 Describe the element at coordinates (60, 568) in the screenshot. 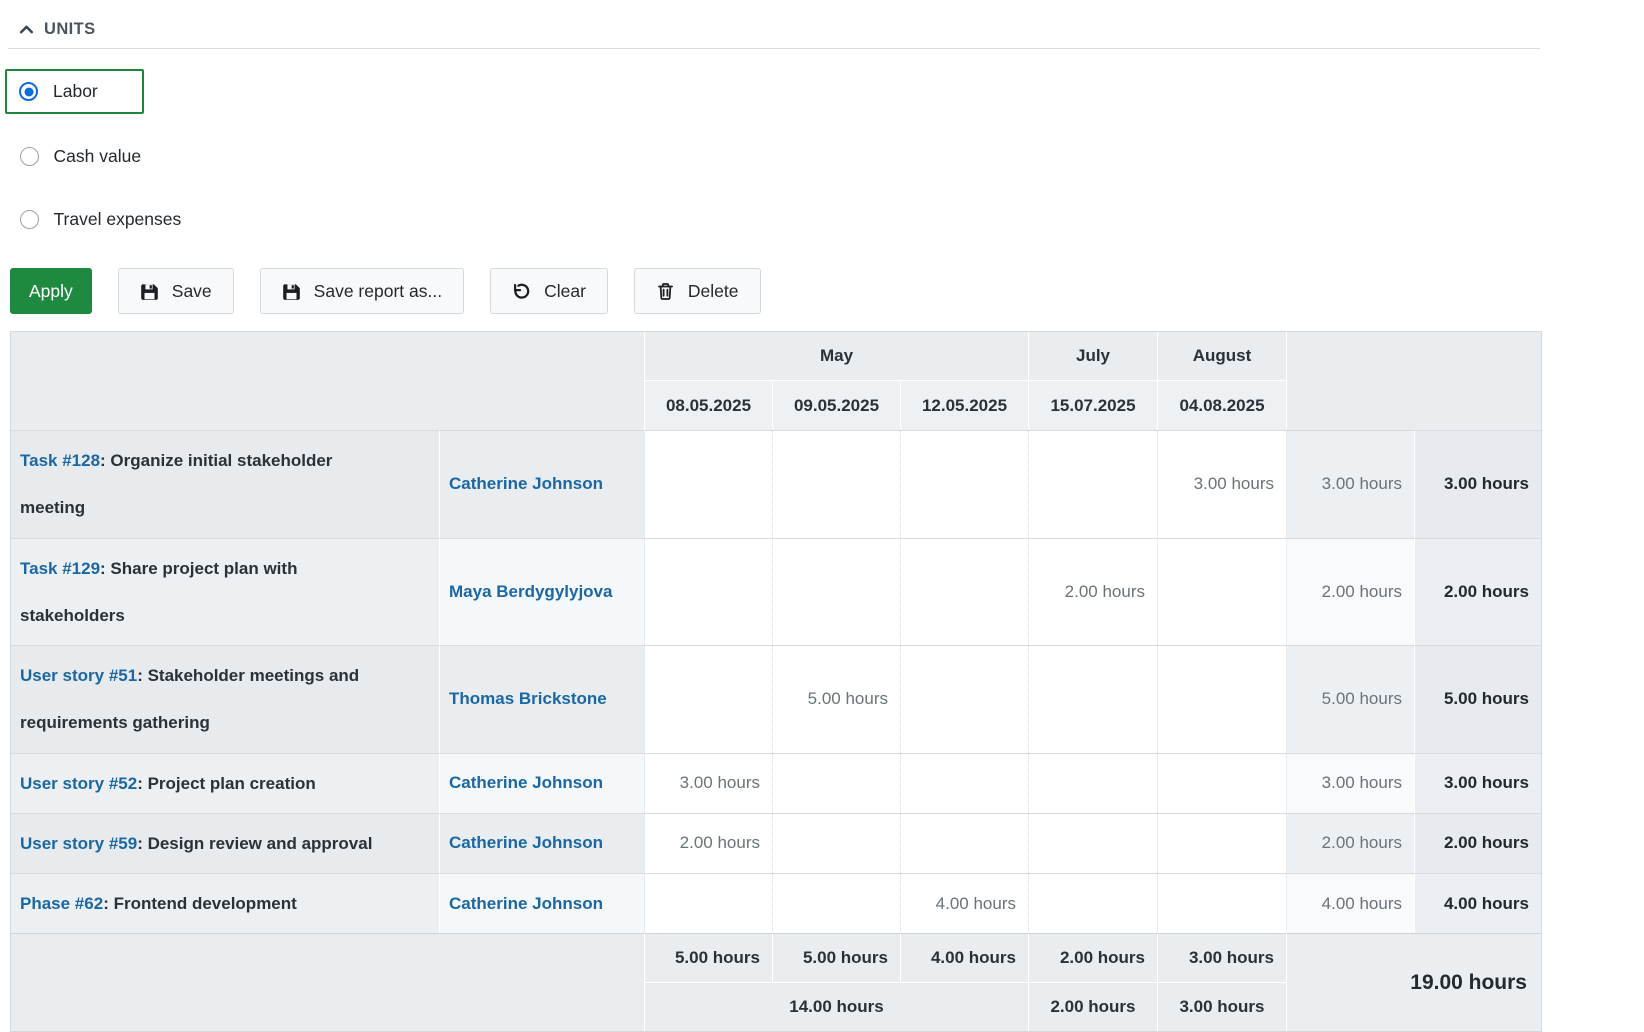

I see `work-package-link: Task #129` at that location.